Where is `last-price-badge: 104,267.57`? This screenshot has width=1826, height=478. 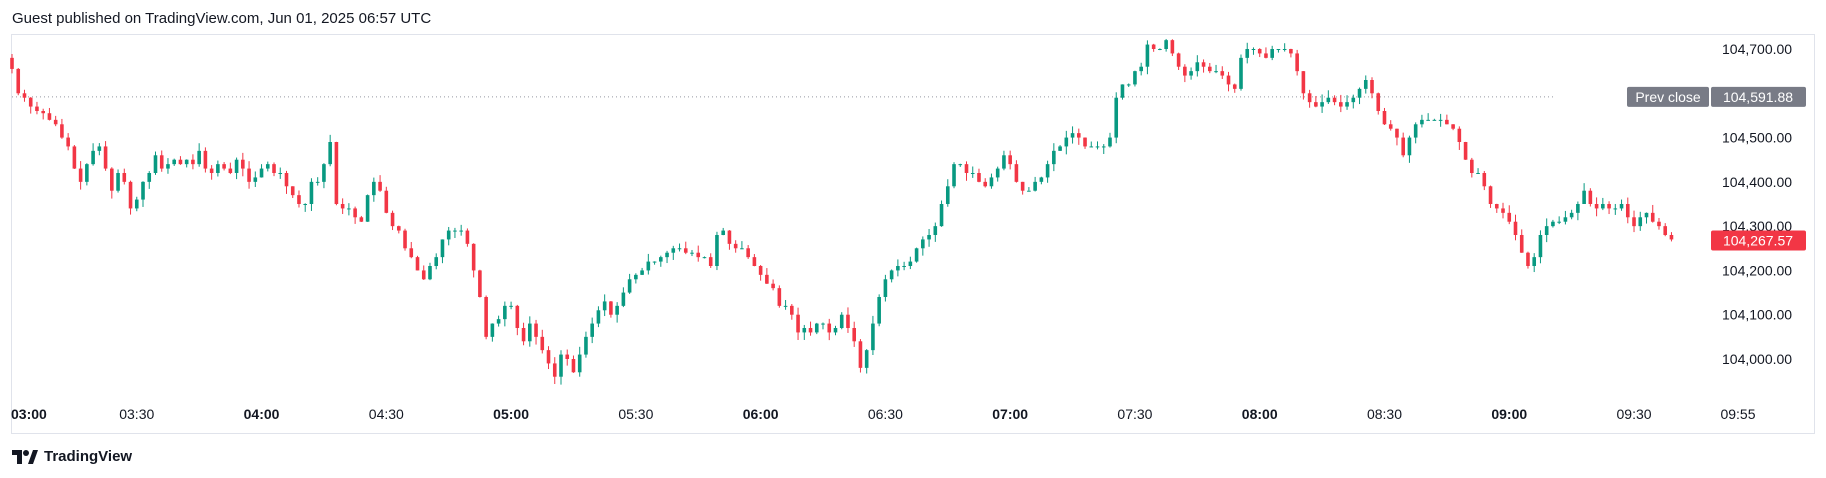 last-price-badge: 104,267.57 is located at coordinates (1758, 240).